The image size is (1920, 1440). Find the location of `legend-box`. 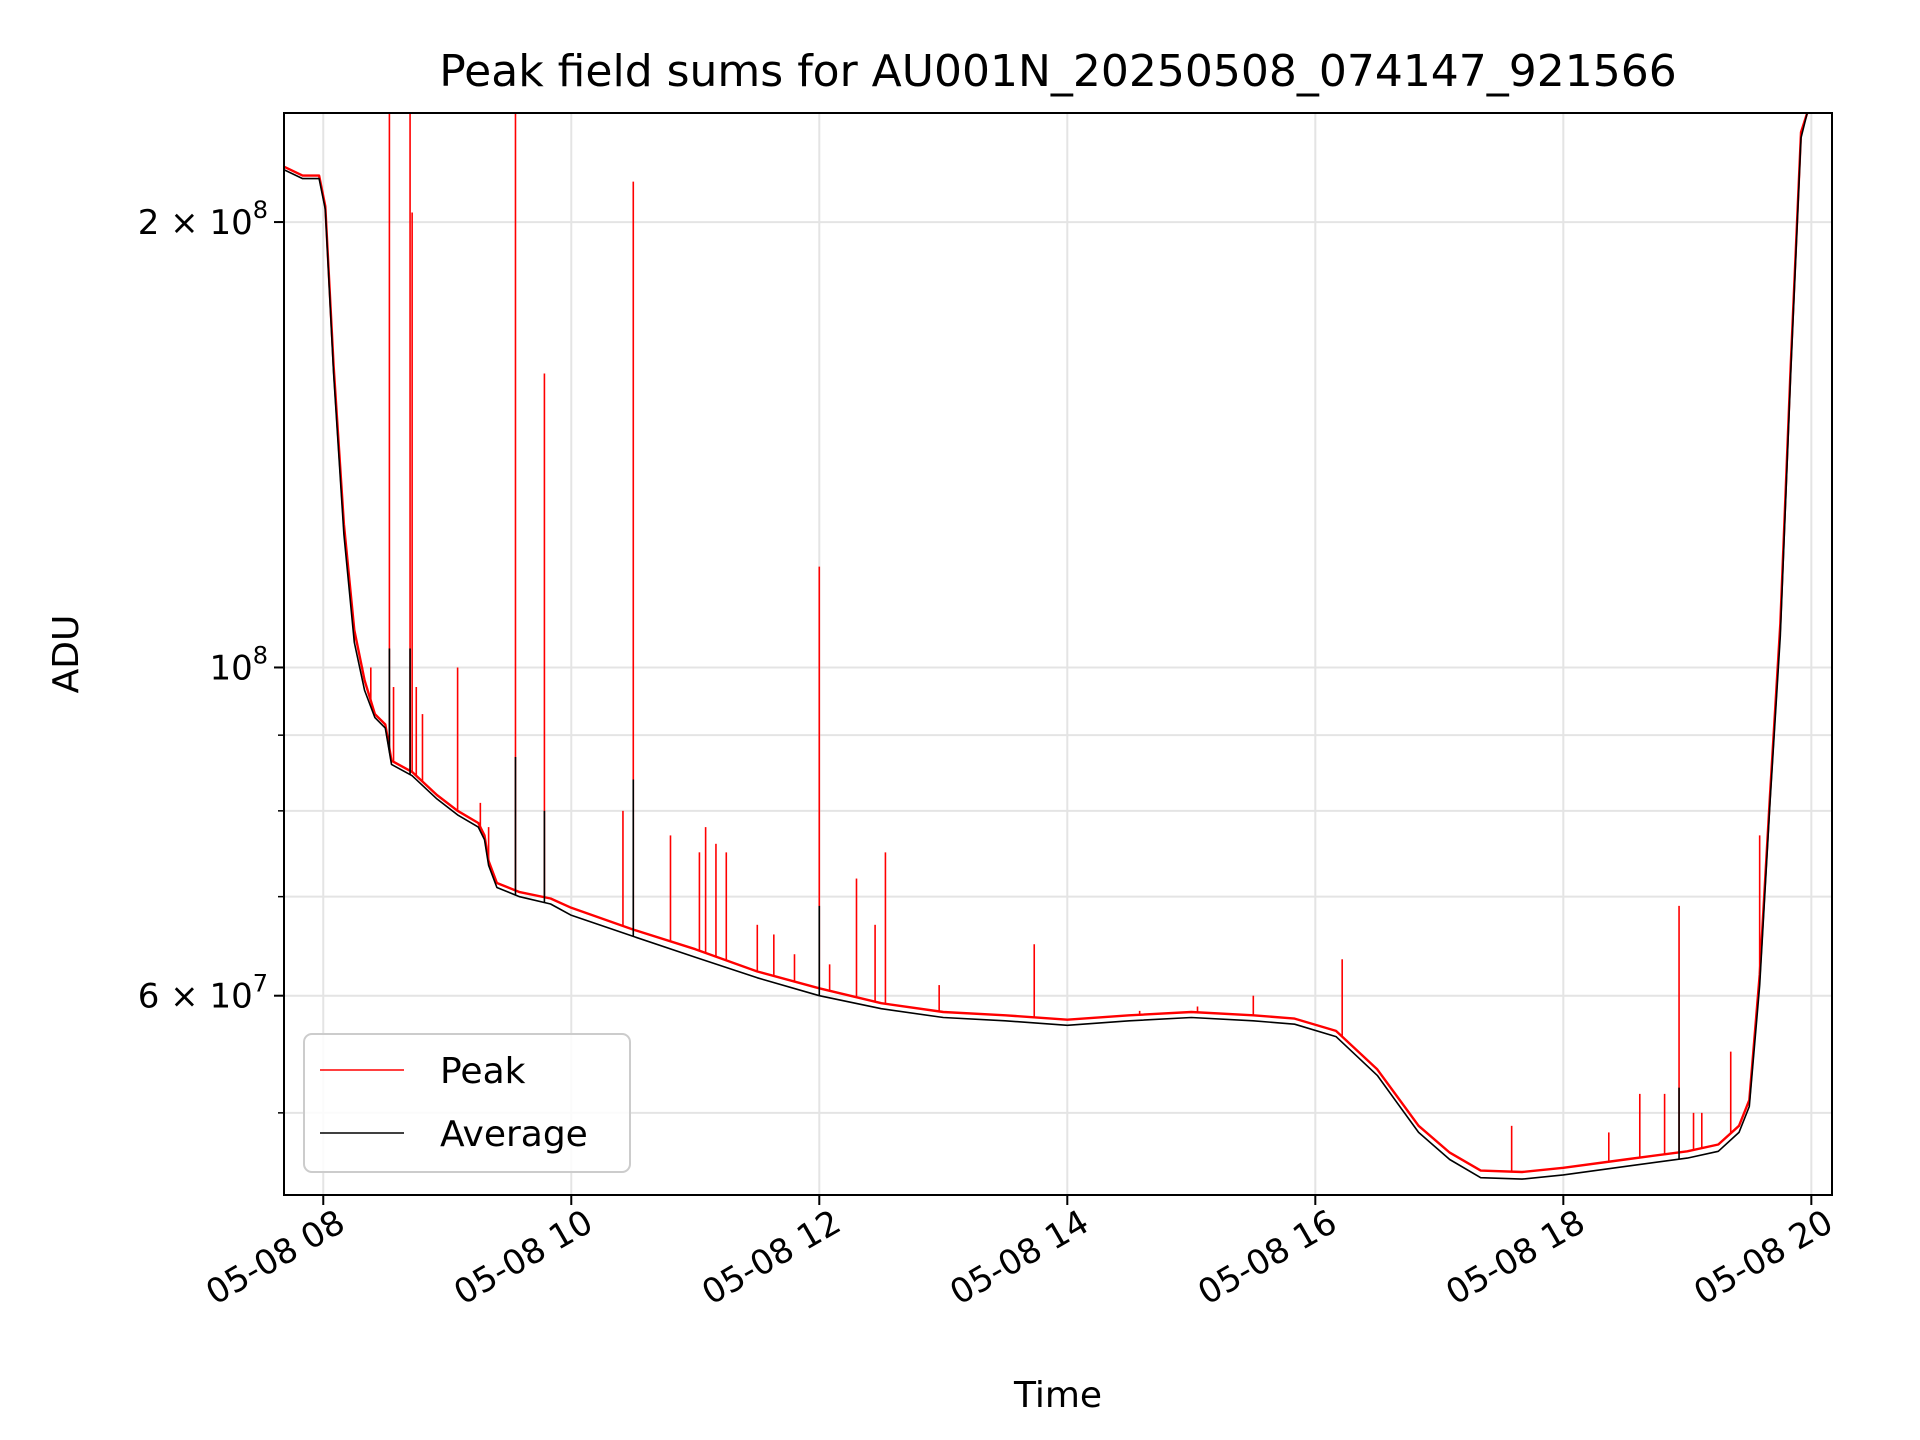

legend-box is located at coordinates (467, 1103).